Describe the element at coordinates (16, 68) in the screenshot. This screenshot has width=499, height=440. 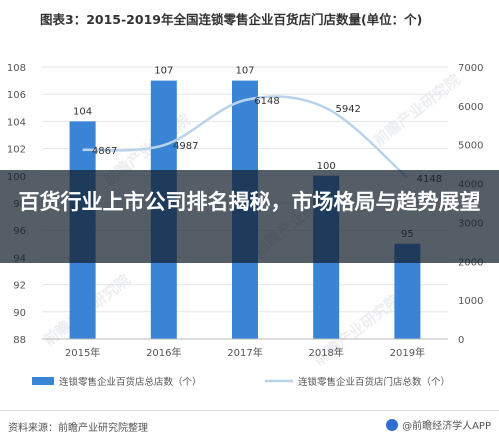
I see `y-tick-label: 108` at that location.